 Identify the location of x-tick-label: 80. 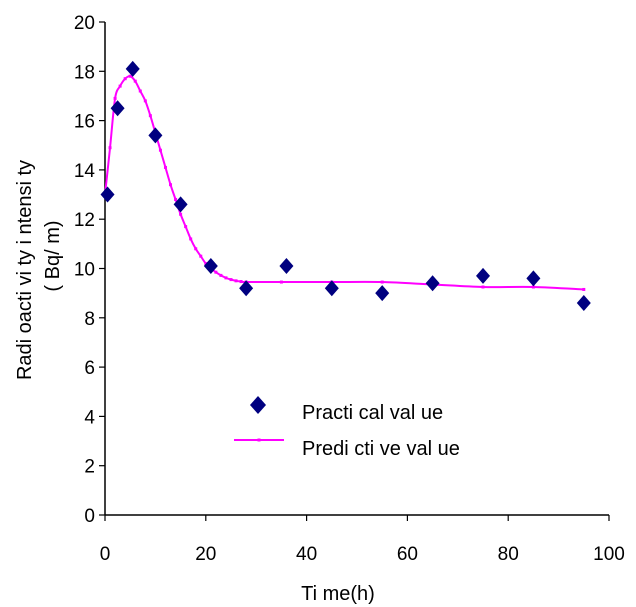
(508, 554).